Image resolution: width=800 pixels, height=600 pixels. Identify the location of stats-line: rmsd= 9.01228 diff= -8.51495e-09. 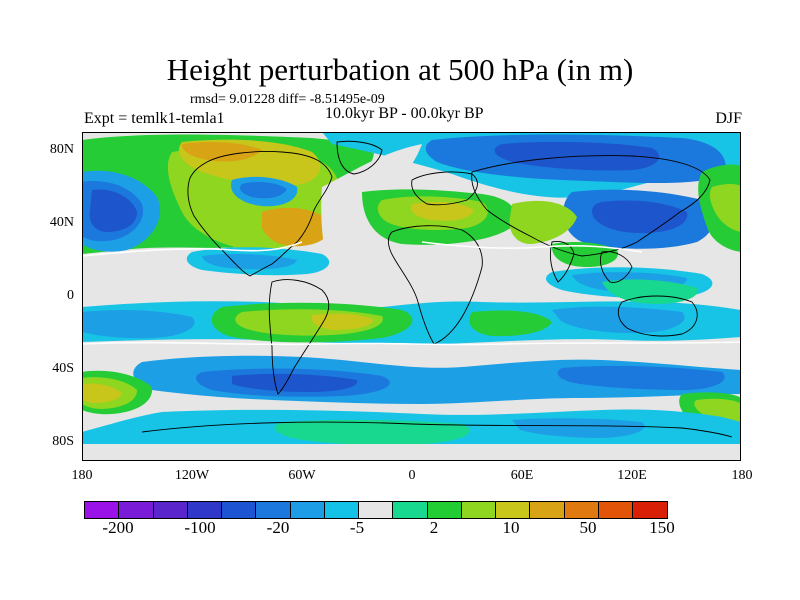
(287, 99).